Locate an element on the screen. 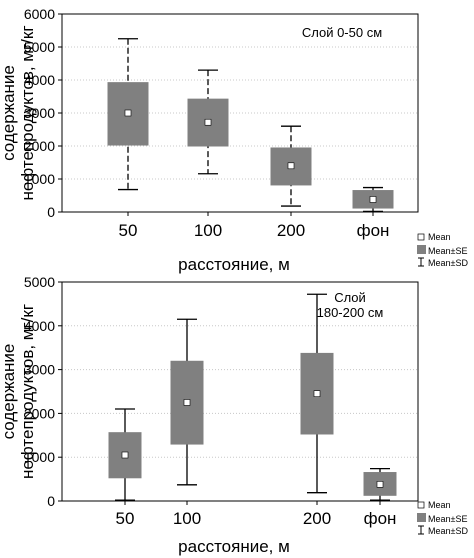 The width and height of the screenshot is (474, 558). layer-annotation: Слой 0-50 см is located at coordinates (342, 32).